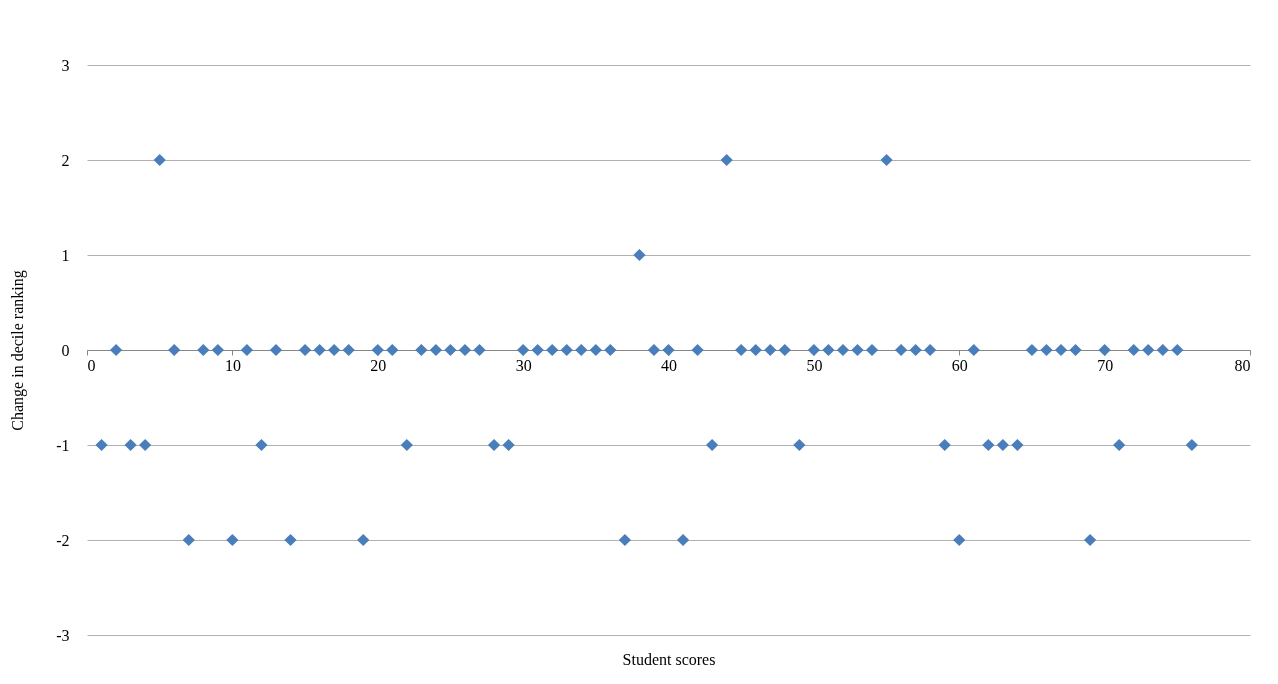  I want to click on y-tick-label: 3, so click(65, 65).